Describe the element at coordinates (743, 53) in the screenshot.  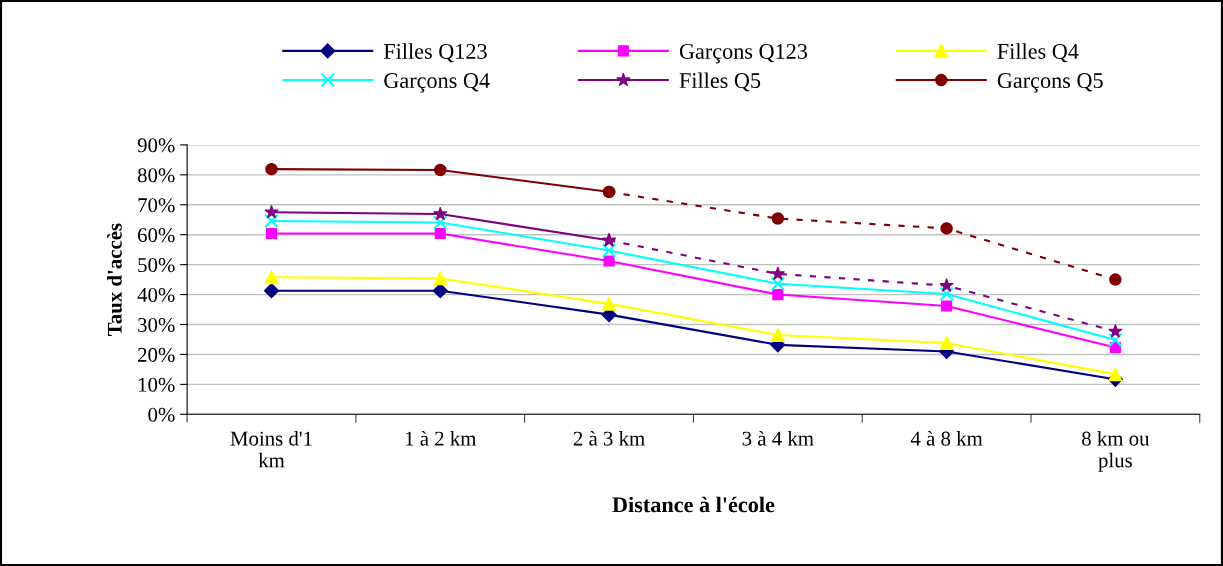
I see `legend-label: Garçons Q123` at that location.